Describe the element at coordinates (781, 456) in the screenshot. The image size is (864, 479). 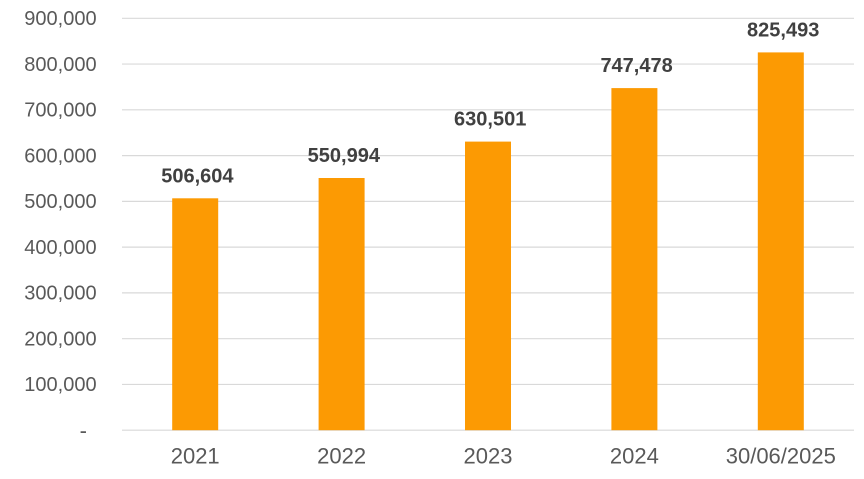
I see `svg-text: 30/06/2025` at that location.